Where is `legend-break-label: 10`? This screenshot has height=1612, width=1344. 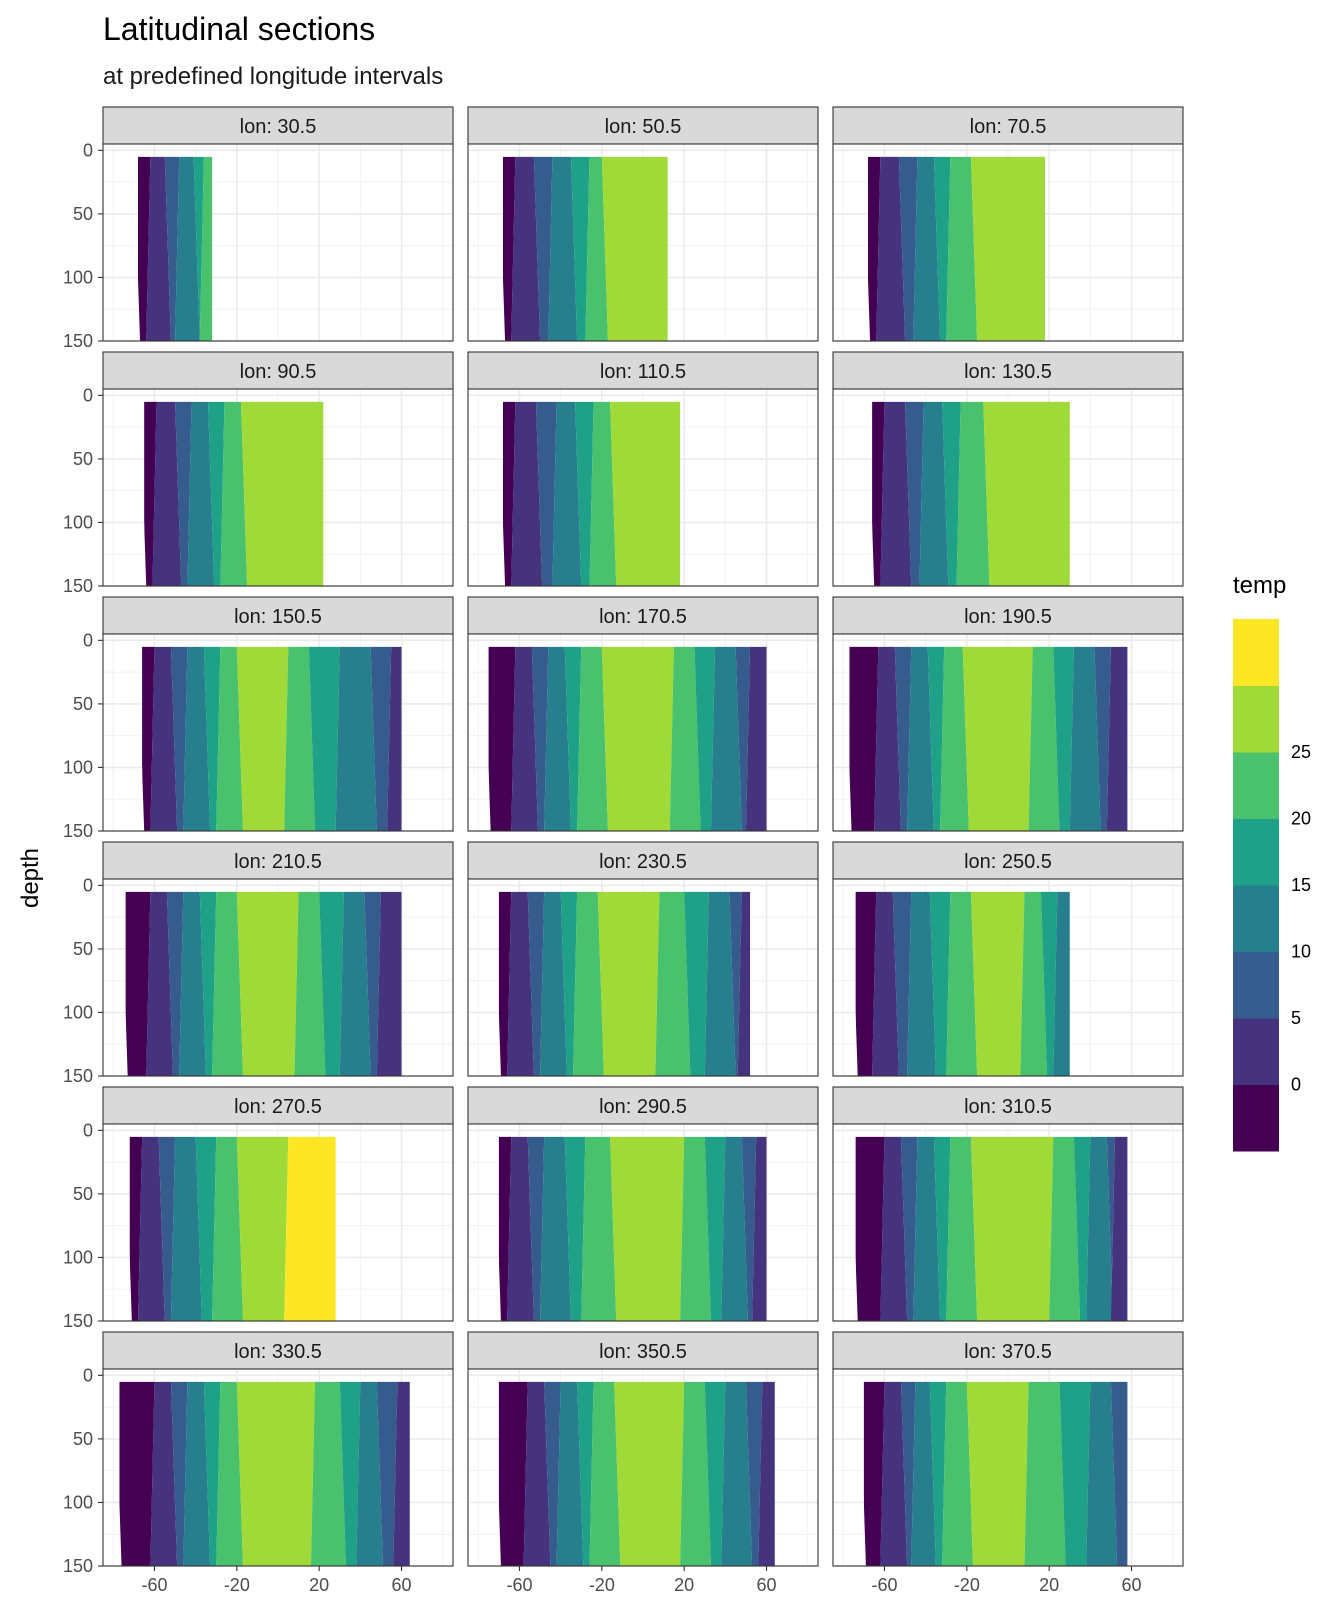
legend-break-label: 10 is located at coordinates (1301, 952).